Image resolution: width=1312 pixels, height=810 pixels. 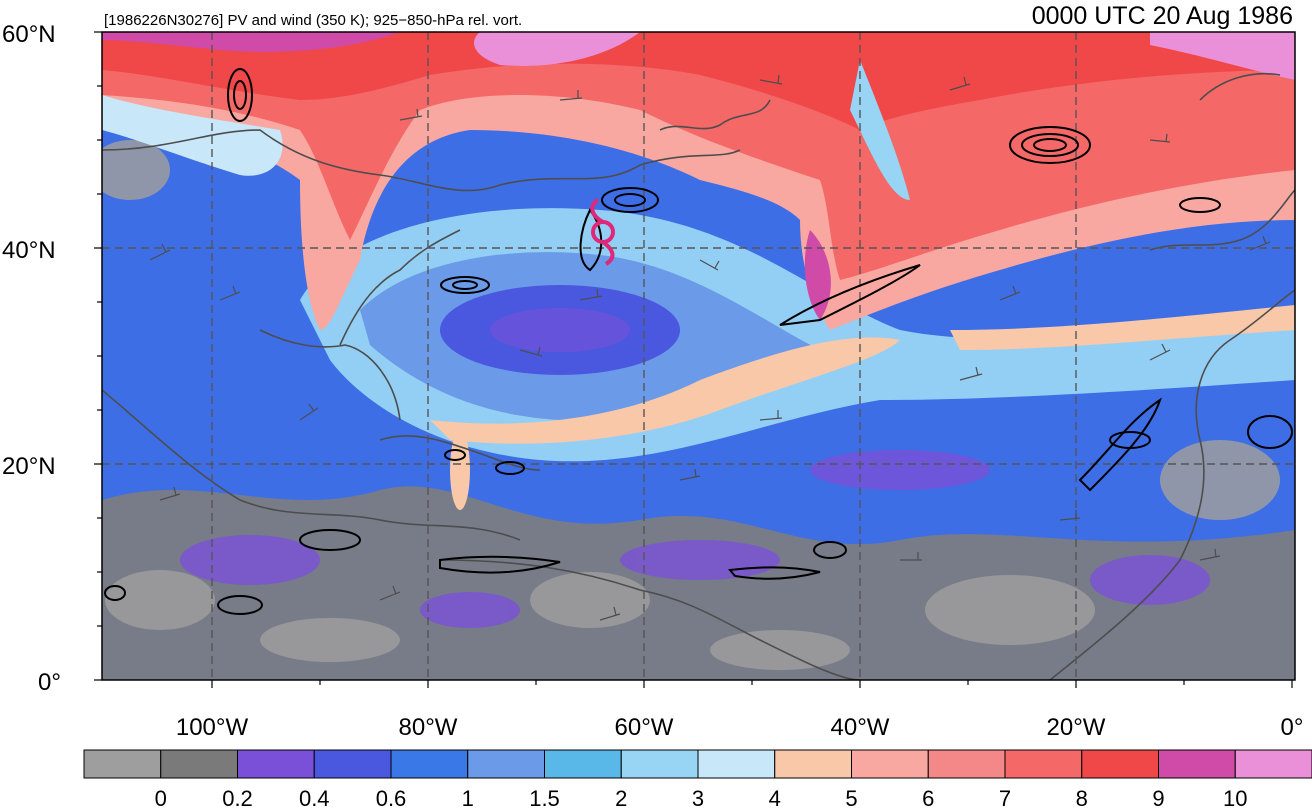 What do you see at coordinates (314, 798) in the screenshot?
I see `colorbar-label: 0.4` at bounding box center [314, 798].